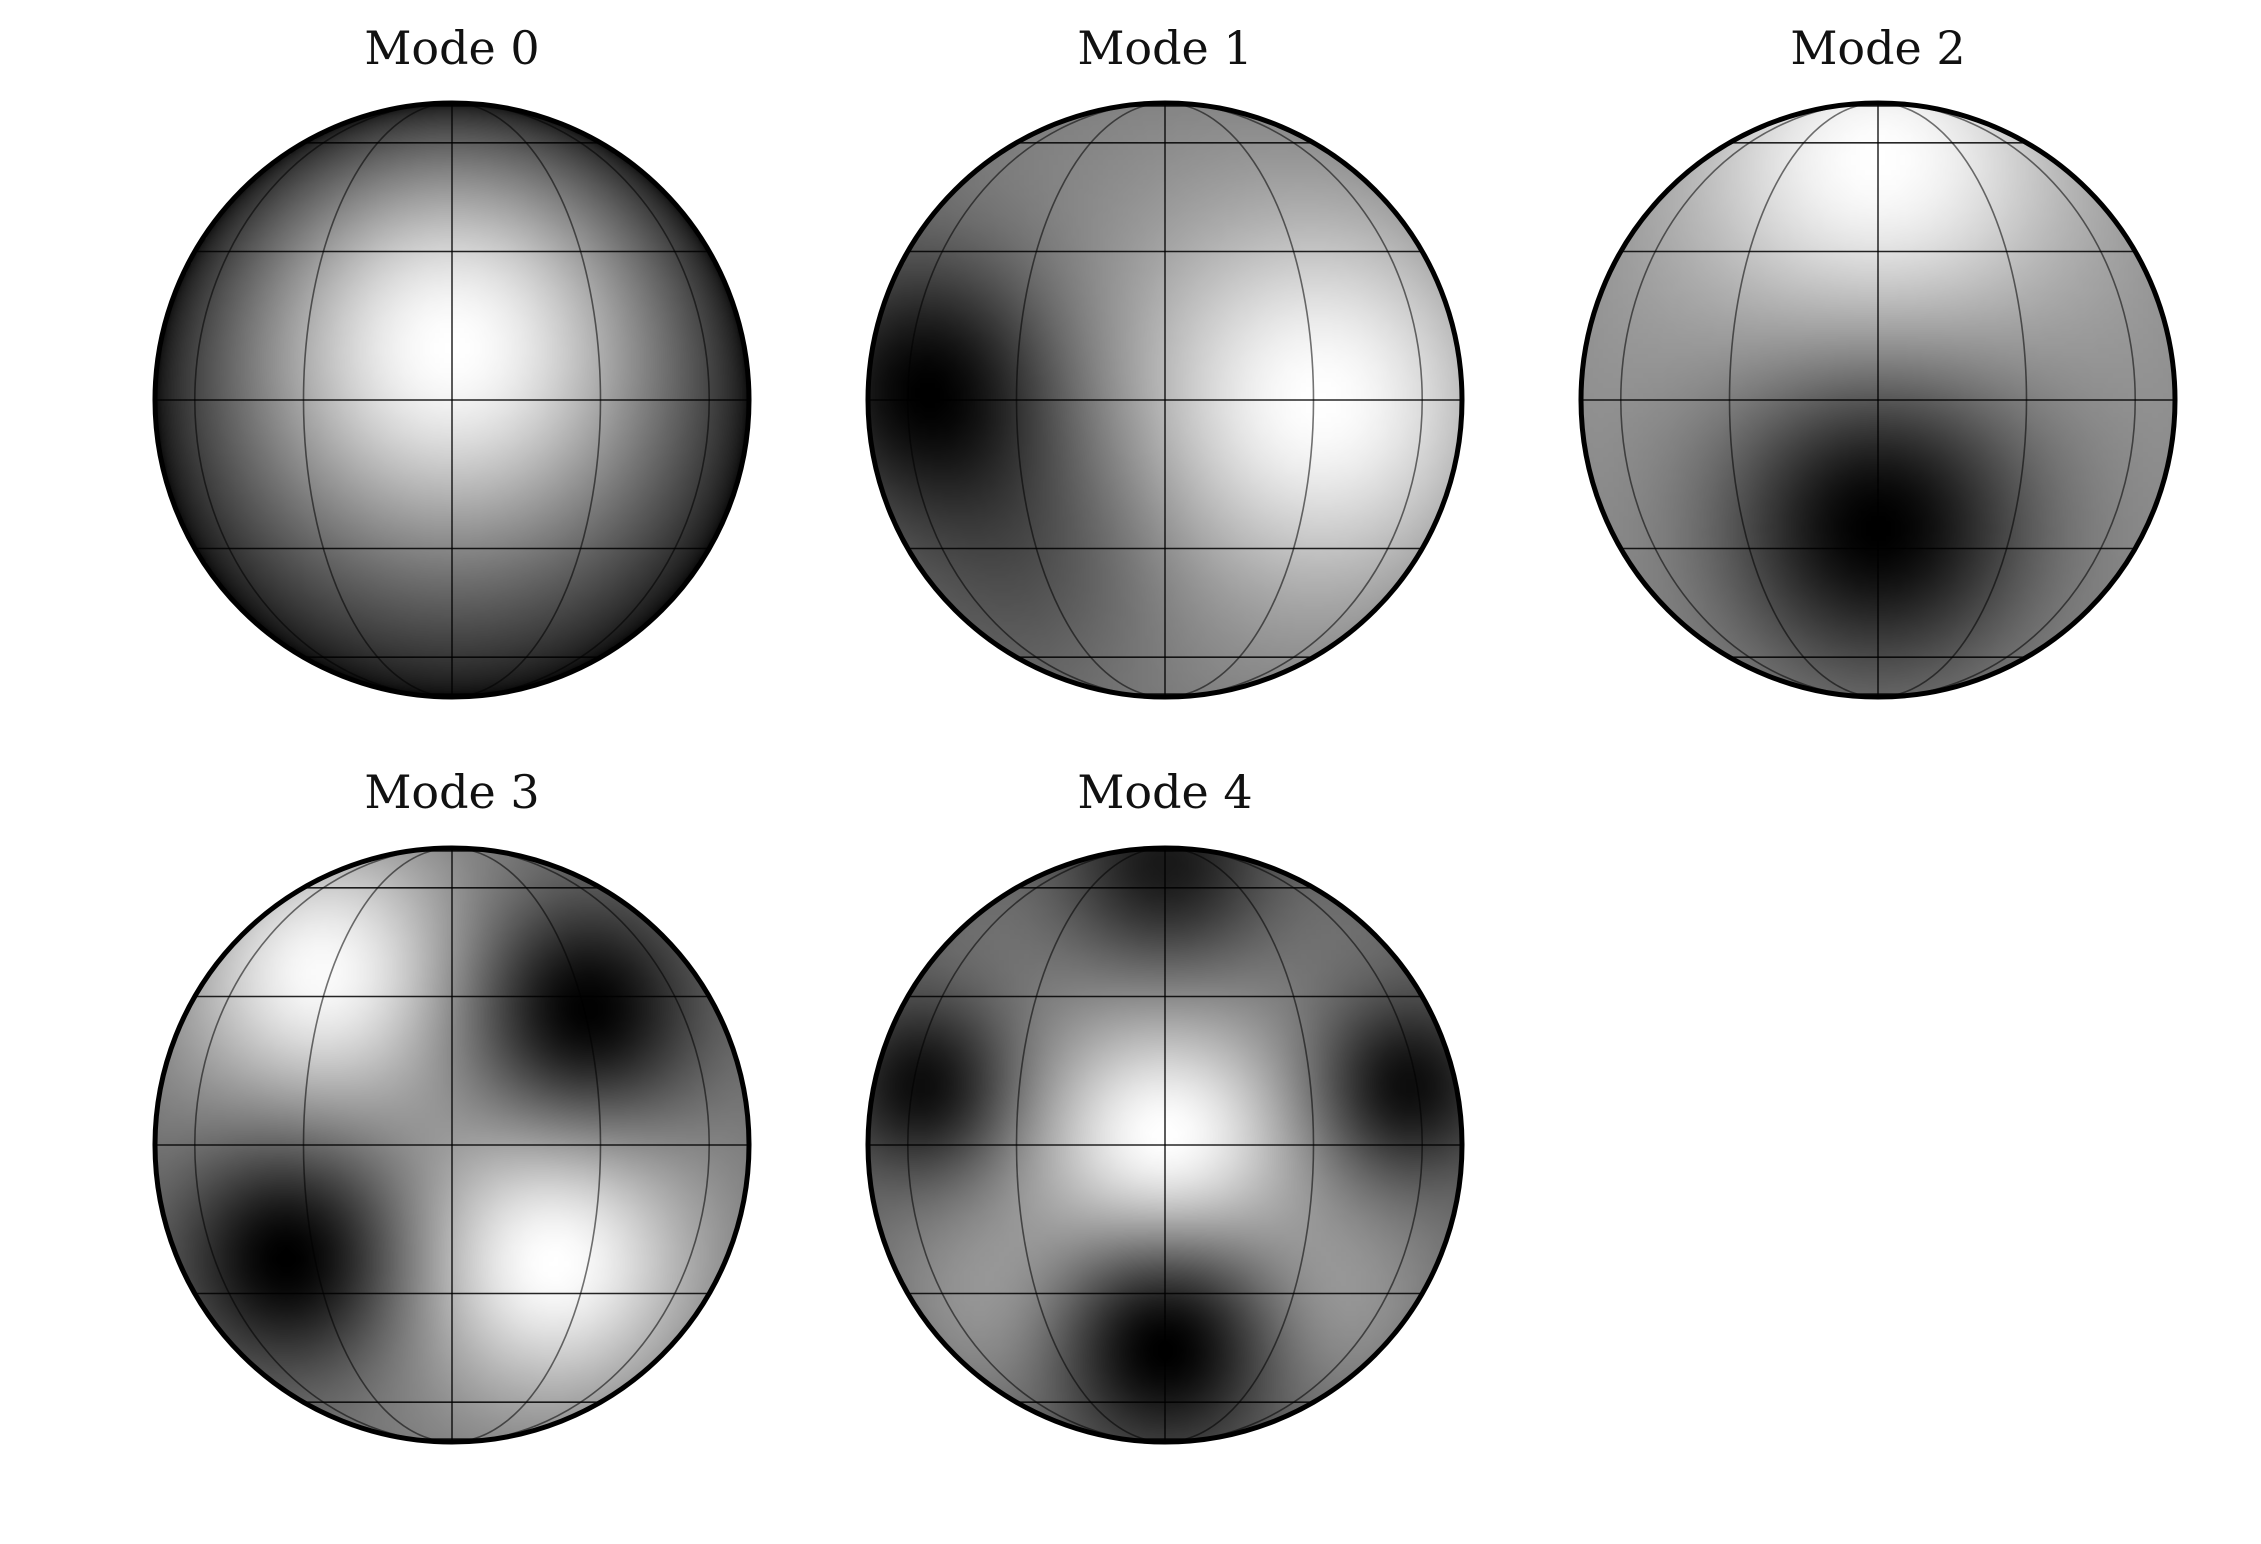  Describe the element at coordinates (1164, 48) in the screenshot. I see `mode-title-1: Mode 1` at that location.